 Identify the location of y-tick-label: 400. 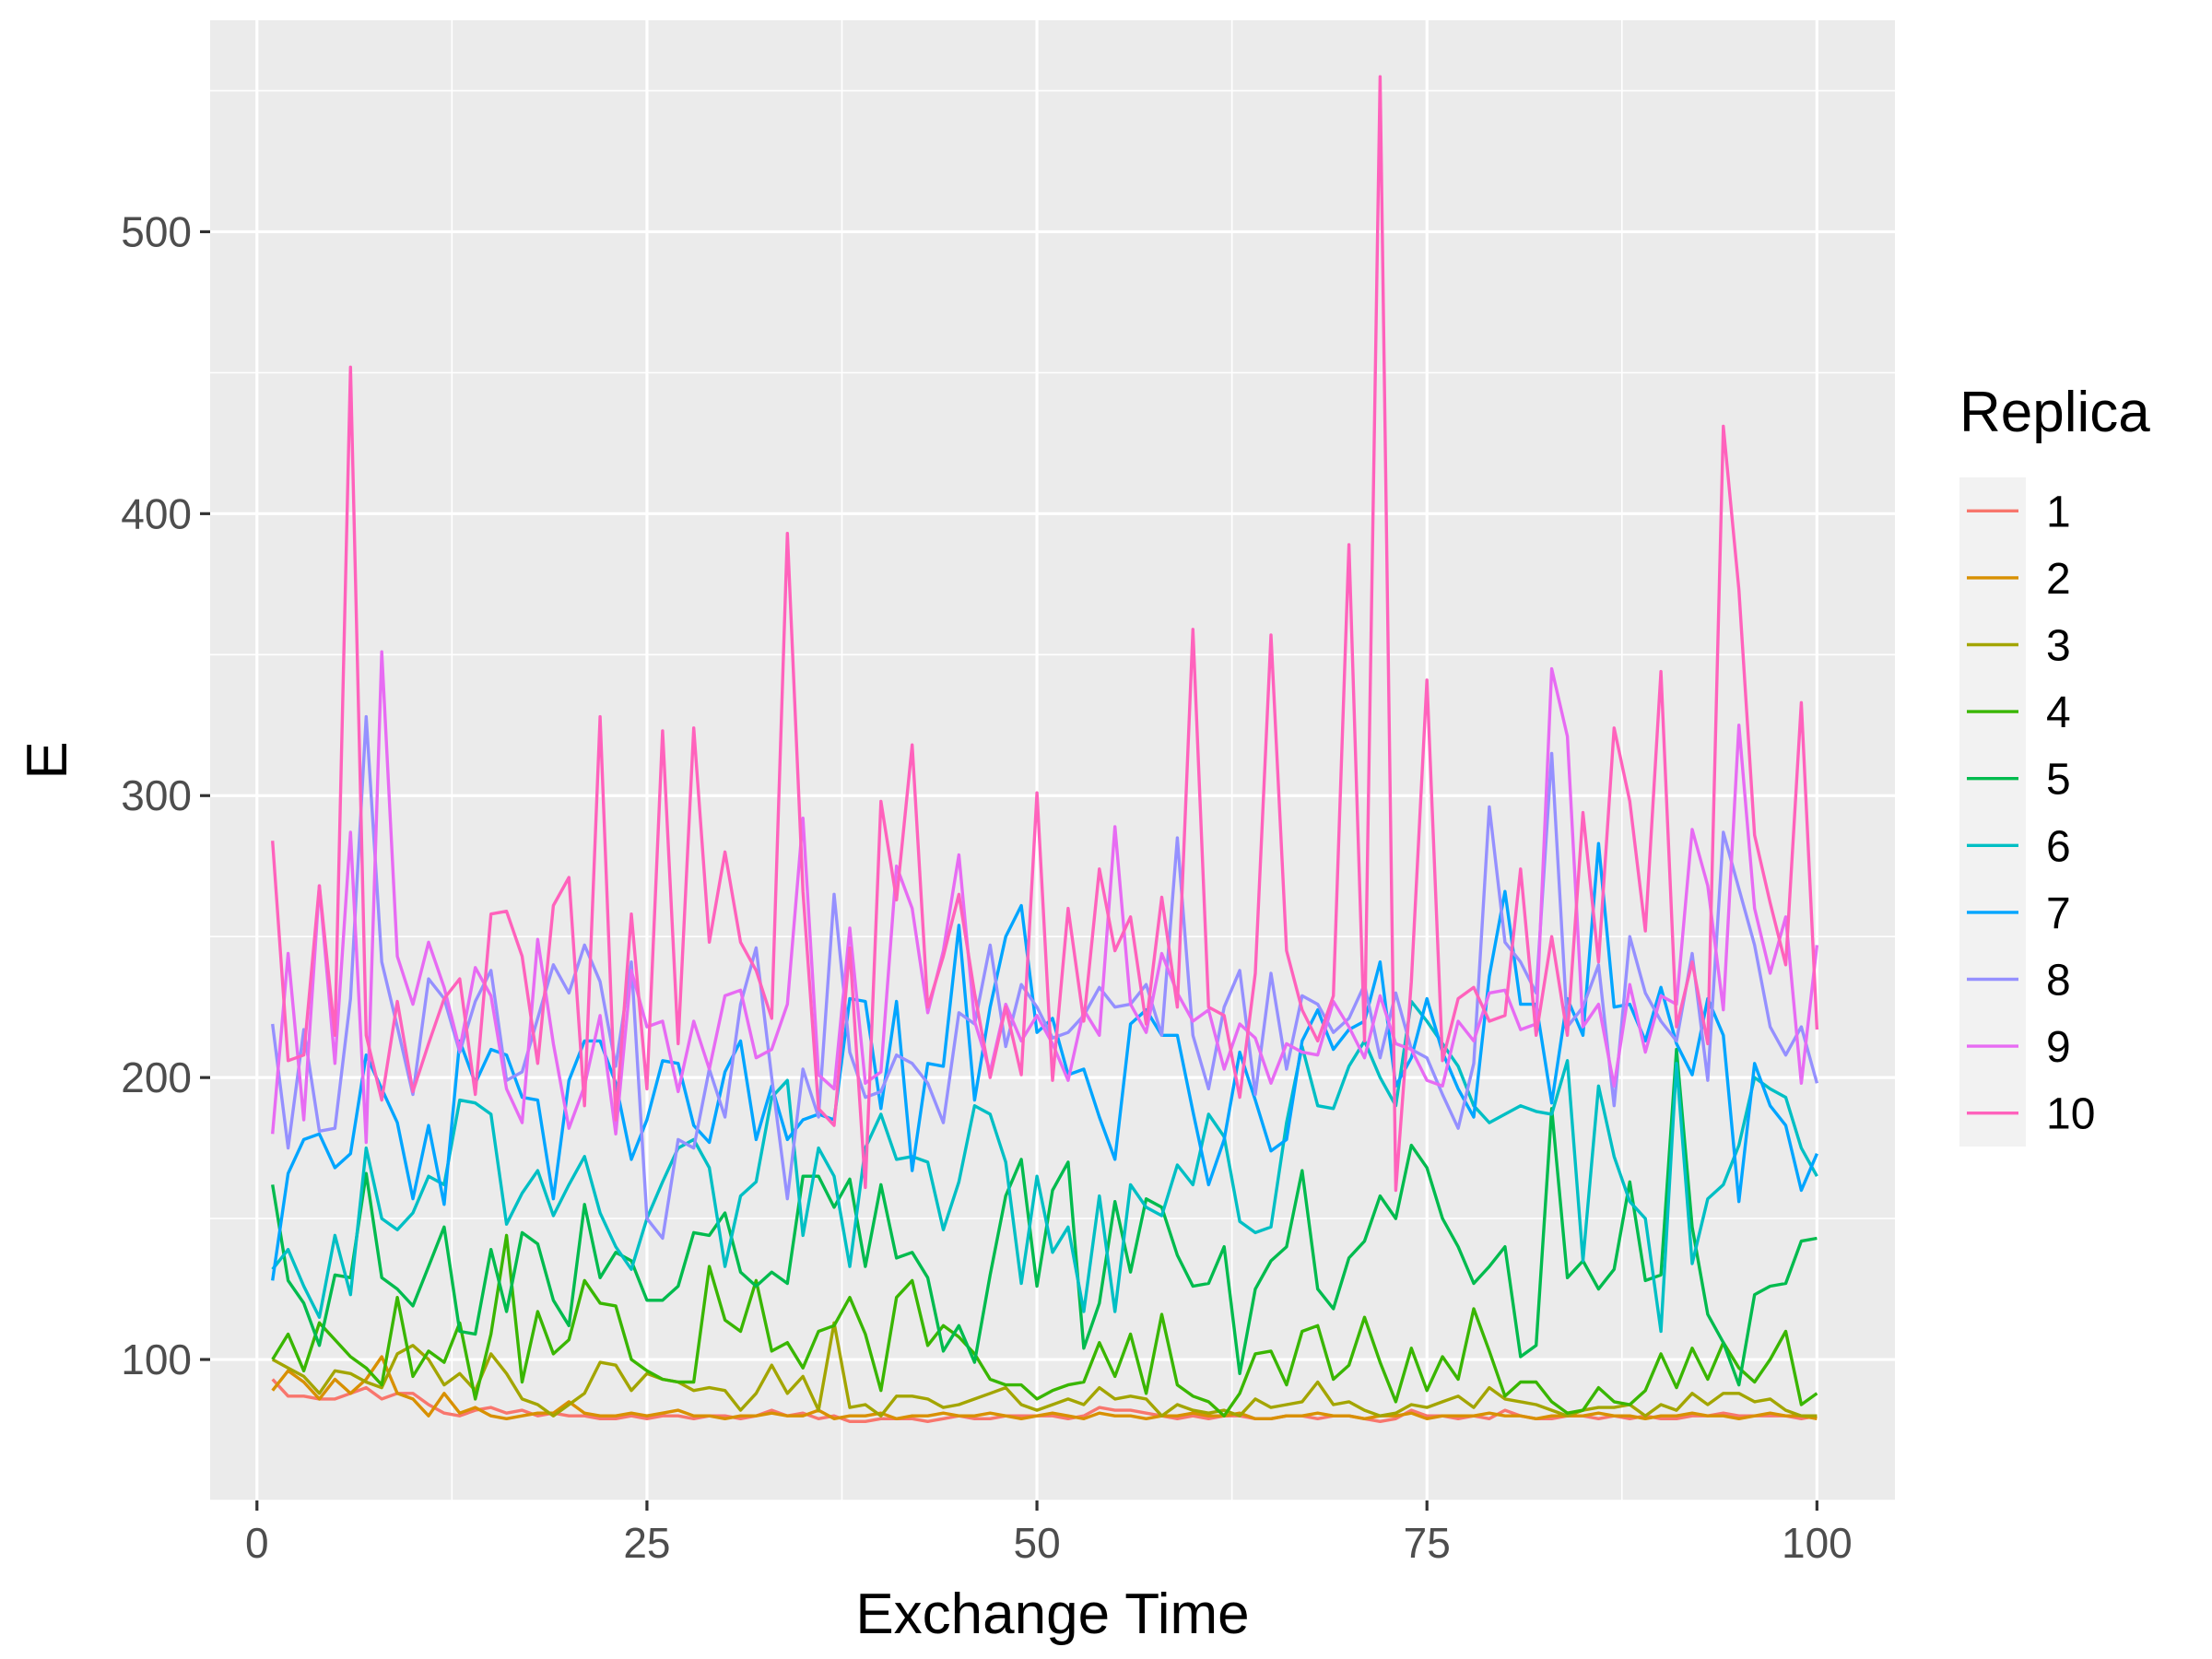
(156, 513).